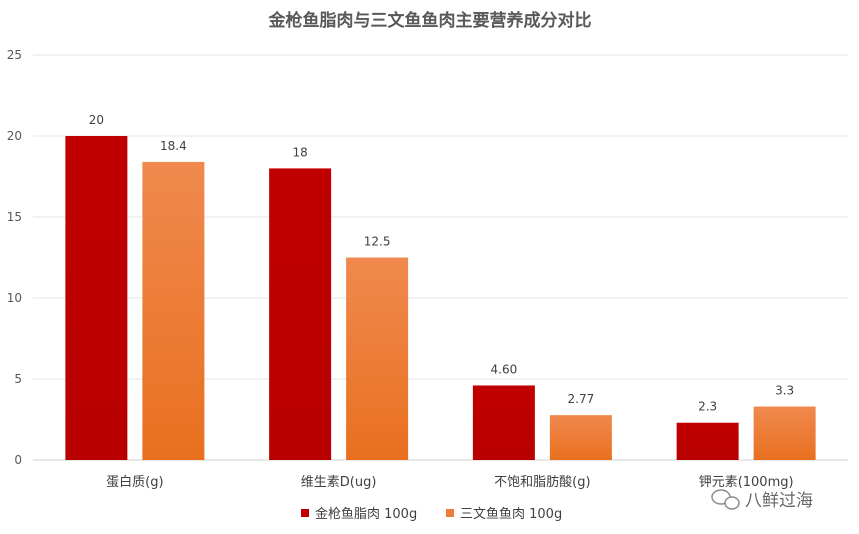 Image resolution: width=859 pixels, height=534 pixels. Describe the element at coordinates (14, 298) in the screenshot. I see `y-tick-label: 10` at that location.